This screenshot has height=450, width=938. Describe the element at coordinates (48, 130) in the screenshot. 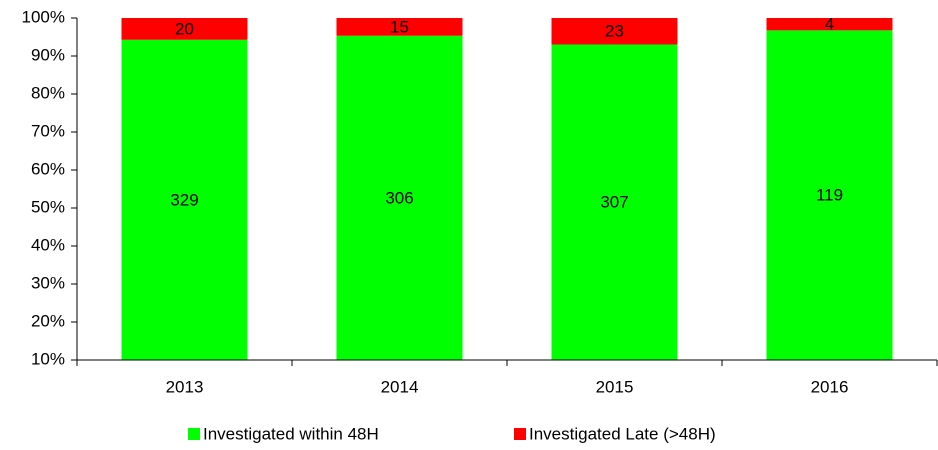

I see `y-tick-label: 70%` at that location.